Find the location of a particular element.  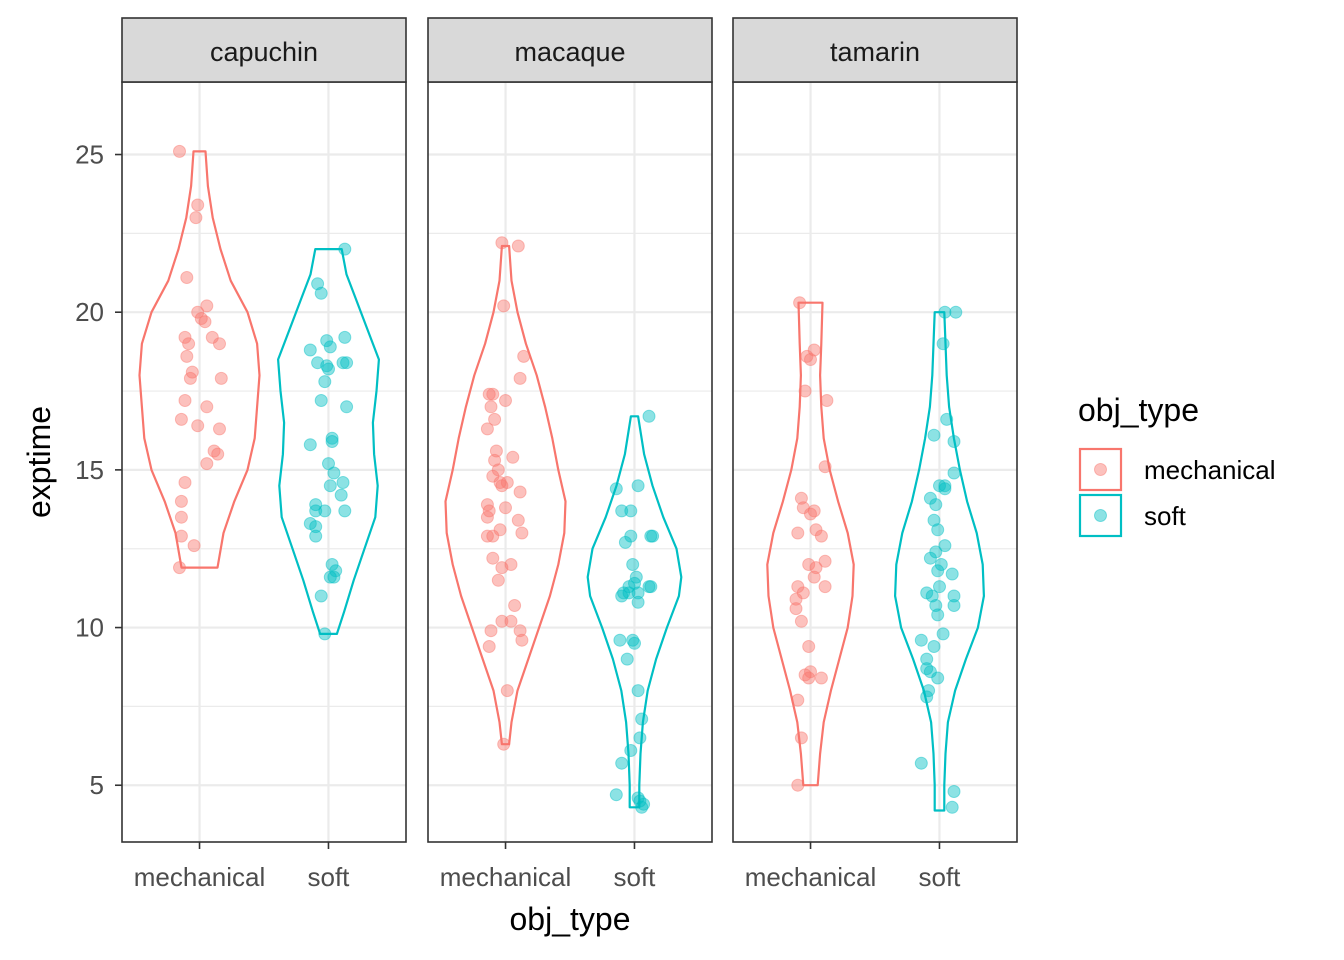

legend-entry-mechanical: mechanical is located at coordinates (1177, 469).